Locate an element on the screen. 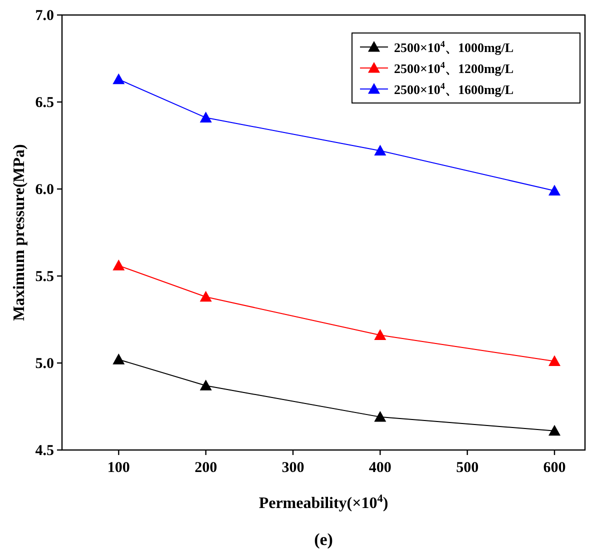  y-tick-label: 4.5 is located at coordinates (44, 451).